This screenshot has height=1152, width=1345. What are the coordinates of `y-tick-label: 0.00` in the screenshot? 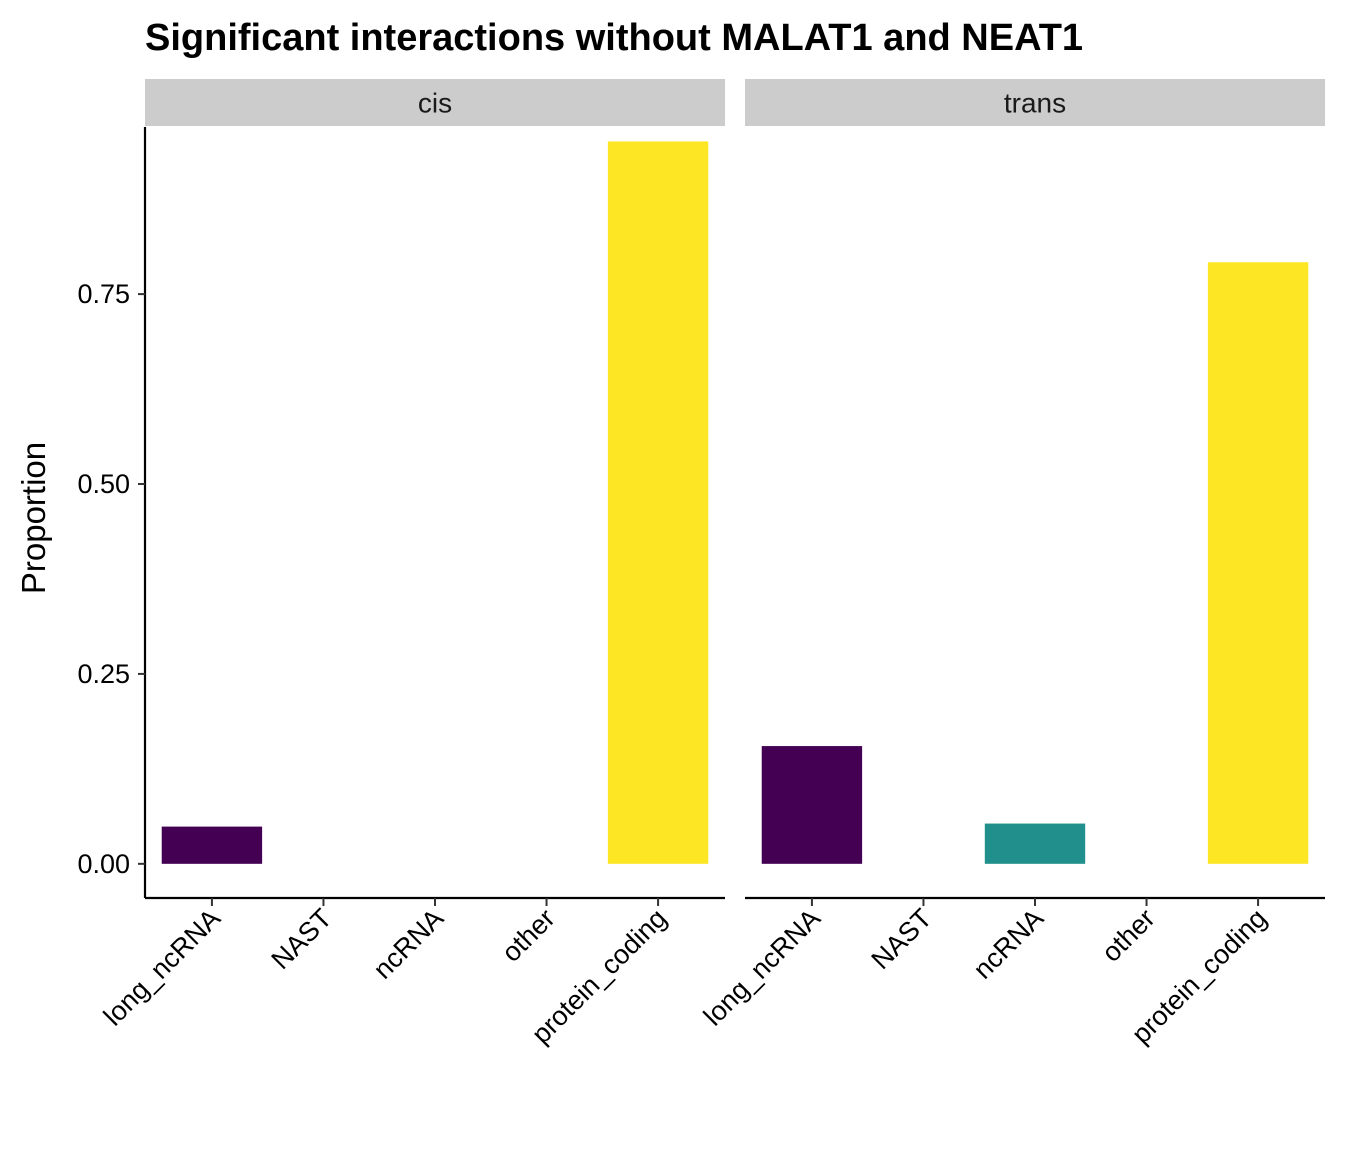 It's located at (103, 864).